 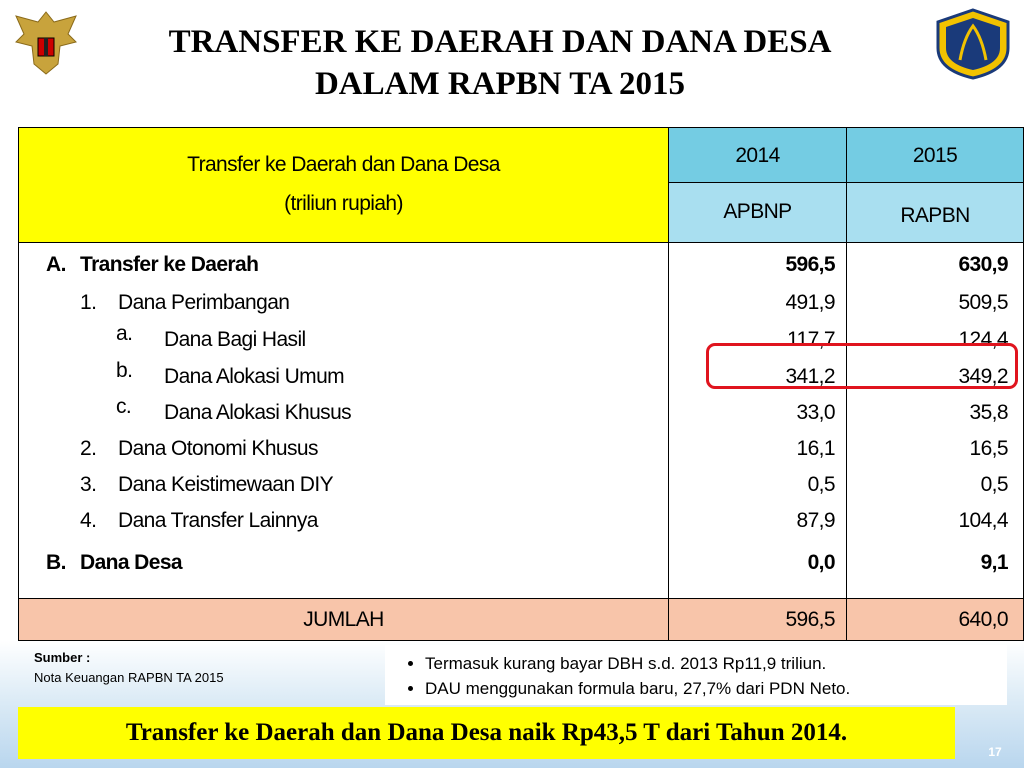 I want to click on budget: APBNP, so click(x=757, y=211).